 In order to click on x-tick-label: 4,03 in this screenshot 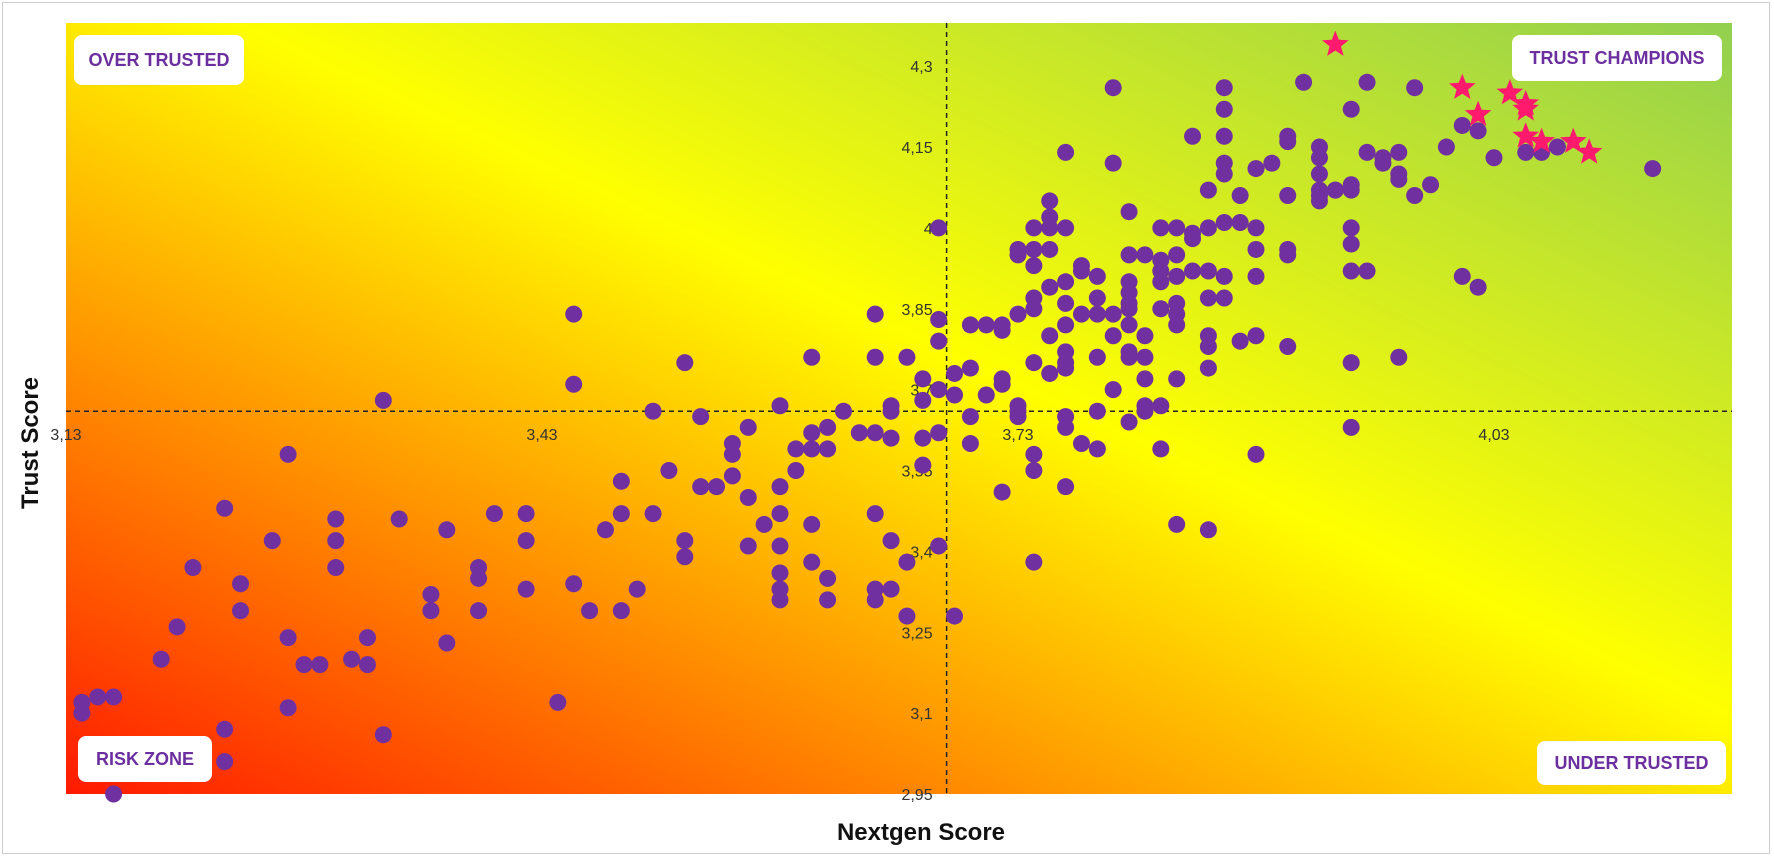, I will do `click(1493, 435)`.